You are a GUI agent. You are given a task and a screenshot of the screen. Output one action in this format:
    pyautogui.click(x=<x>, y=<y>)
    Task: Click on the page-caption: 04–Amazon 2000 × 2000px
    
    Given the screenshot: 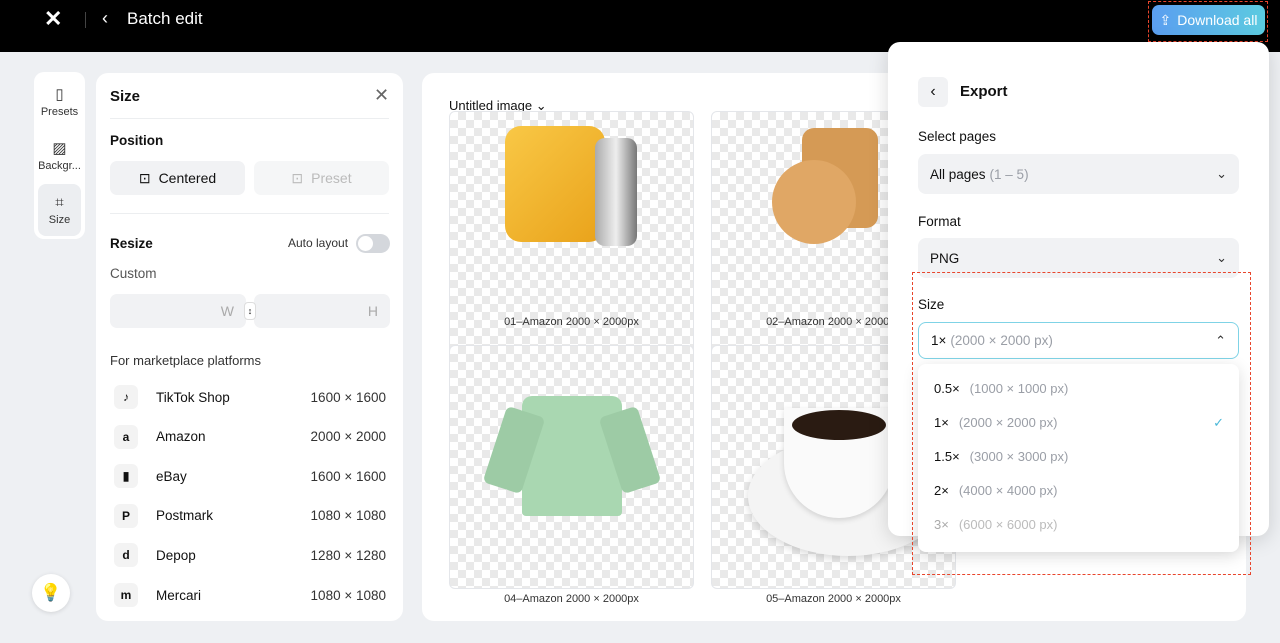 What is the action you would take?
    pyautogui.click(x=571, y=599)
    